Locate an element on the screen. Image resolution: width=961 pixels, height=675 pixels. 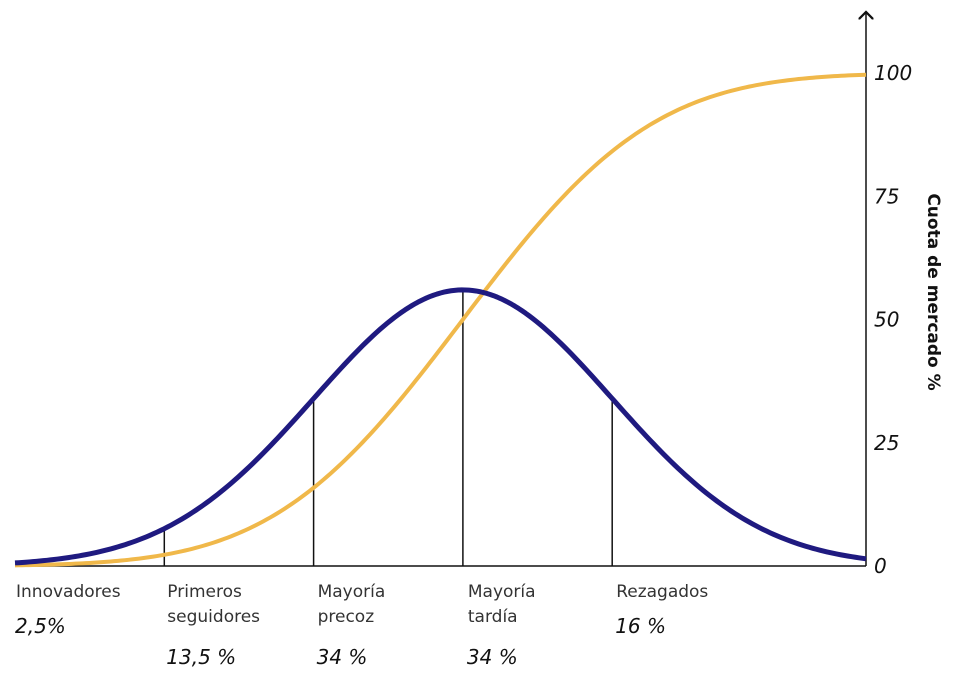
segment-name: Innovadores is located at coordinates (68, 592).